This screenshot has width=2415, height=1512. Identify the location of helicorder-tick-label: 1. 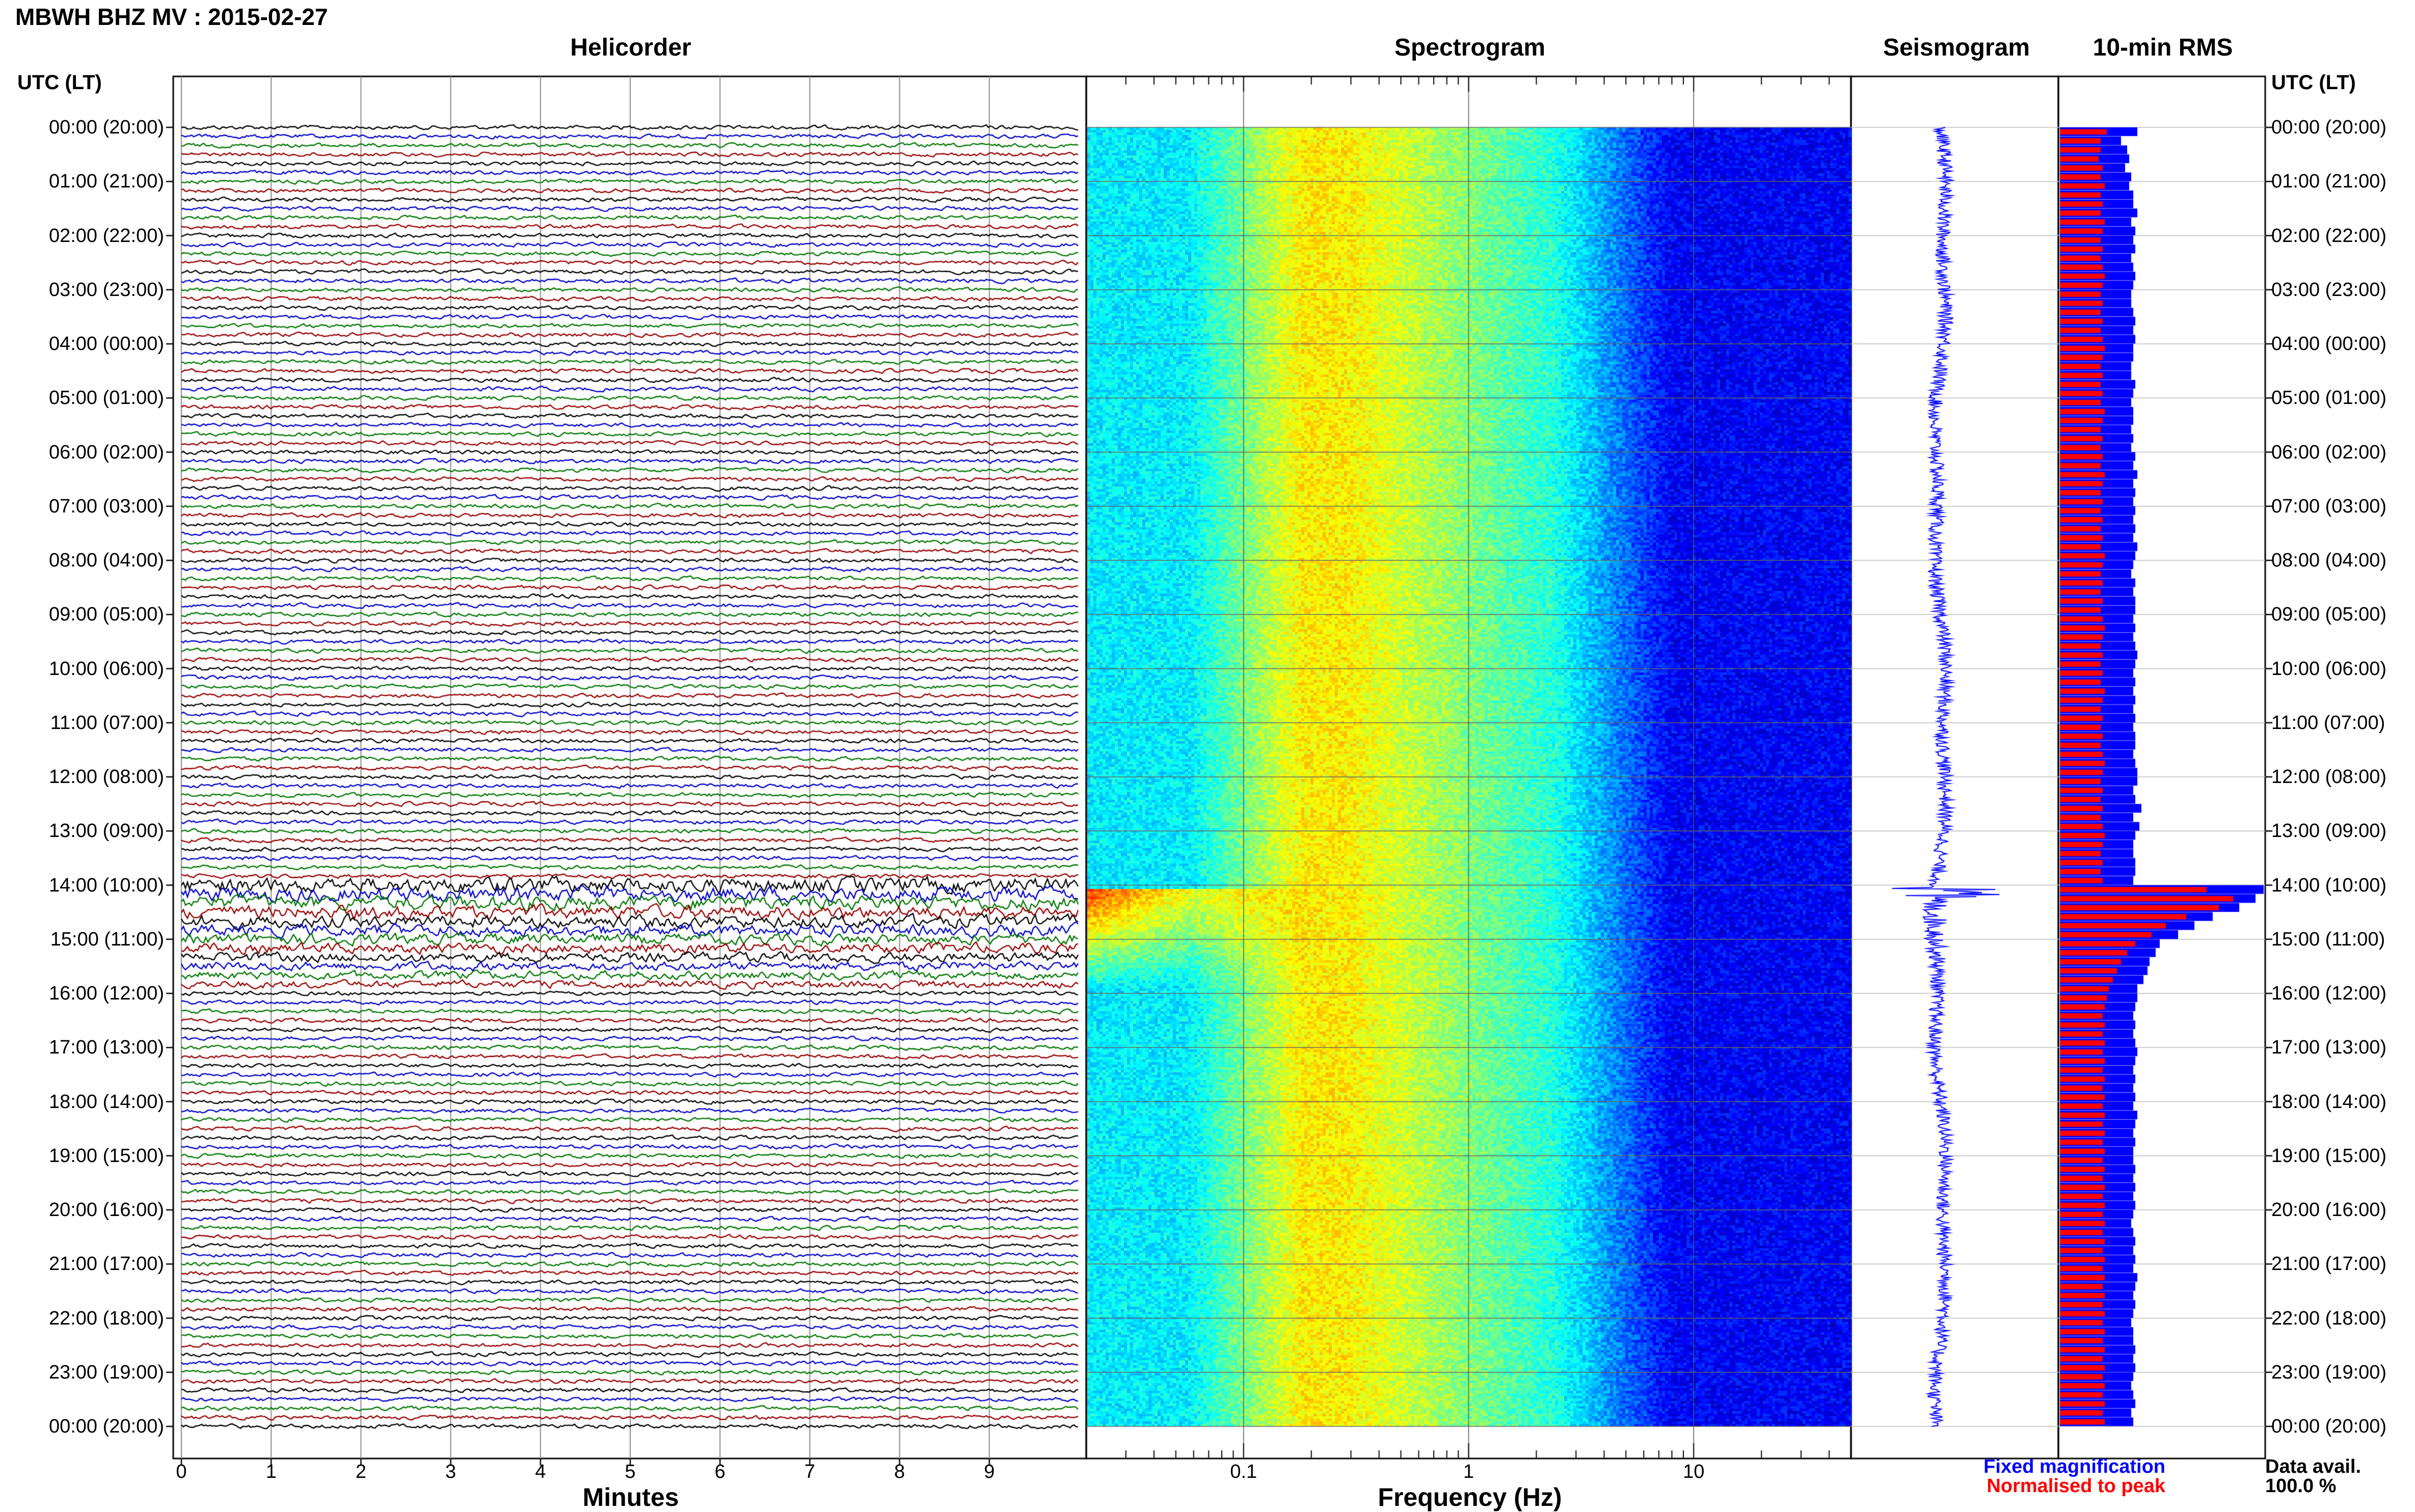
(271, 1471).